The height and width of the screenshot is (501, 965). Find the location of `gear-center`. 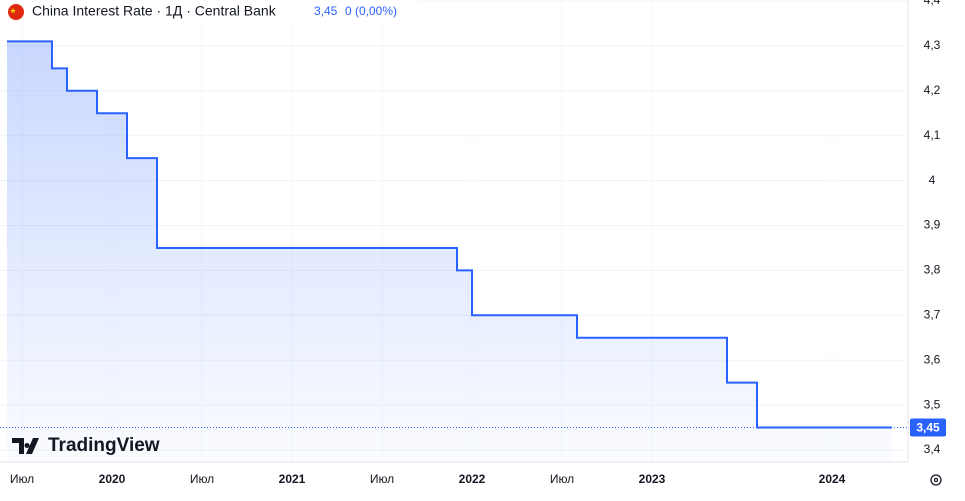

gear-center is located at coordinates (936, 480).